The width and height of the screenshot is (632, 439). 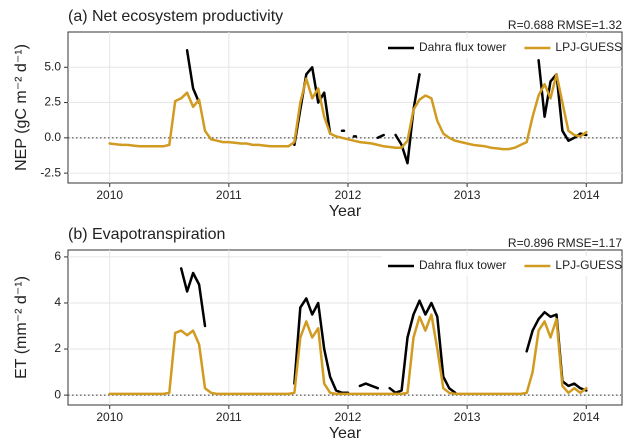 I want to click on y-tick-label: -2.5, so click(x=50, y=172).